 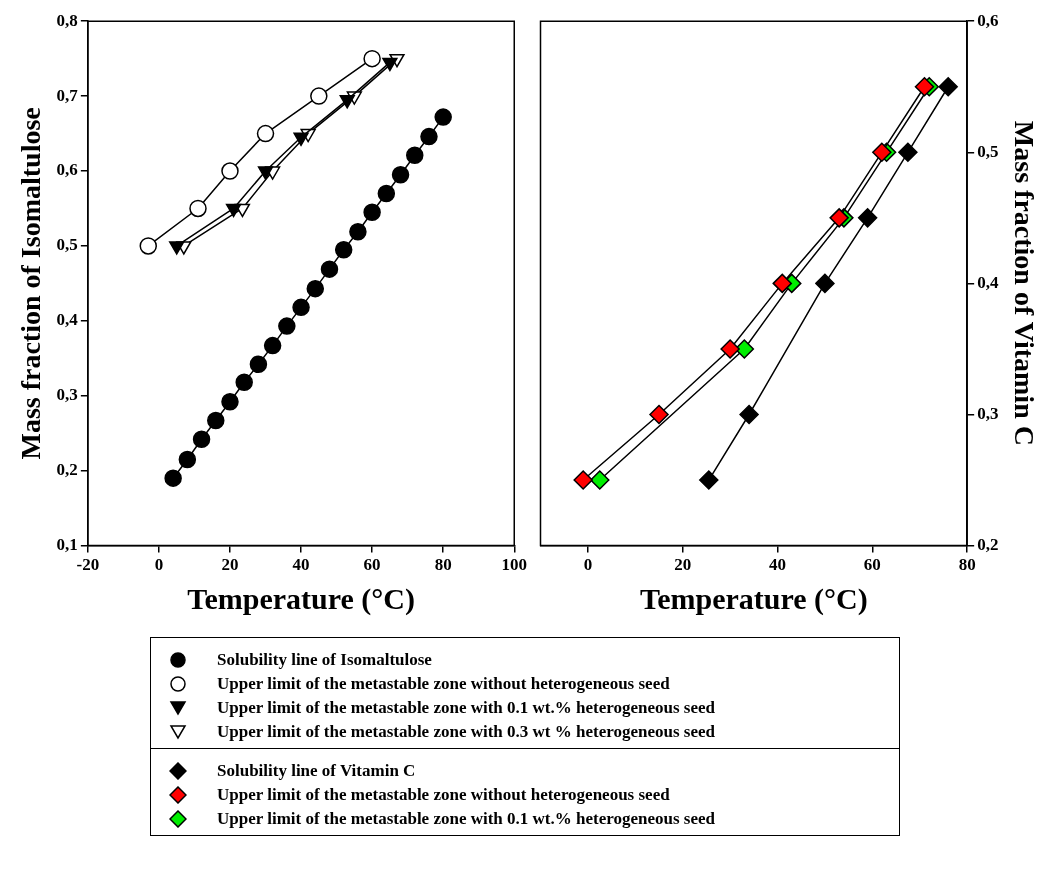 I want to click on y-tick-label: 0,2, so click(x=67, y=470).